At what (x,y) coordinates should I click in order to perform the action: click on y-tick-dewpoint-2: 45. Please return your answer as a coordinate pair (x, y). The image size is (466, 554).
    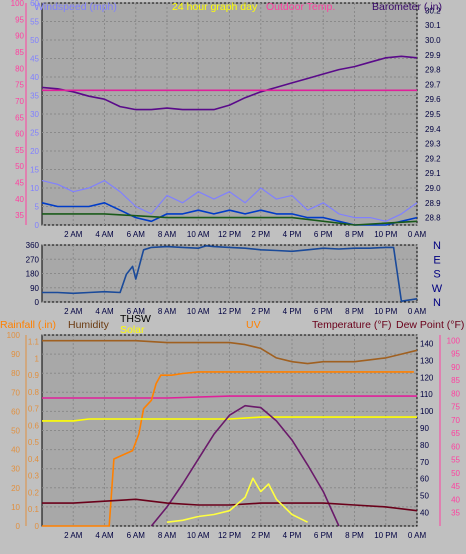
    Looking at the image, I should click on (455, 486).